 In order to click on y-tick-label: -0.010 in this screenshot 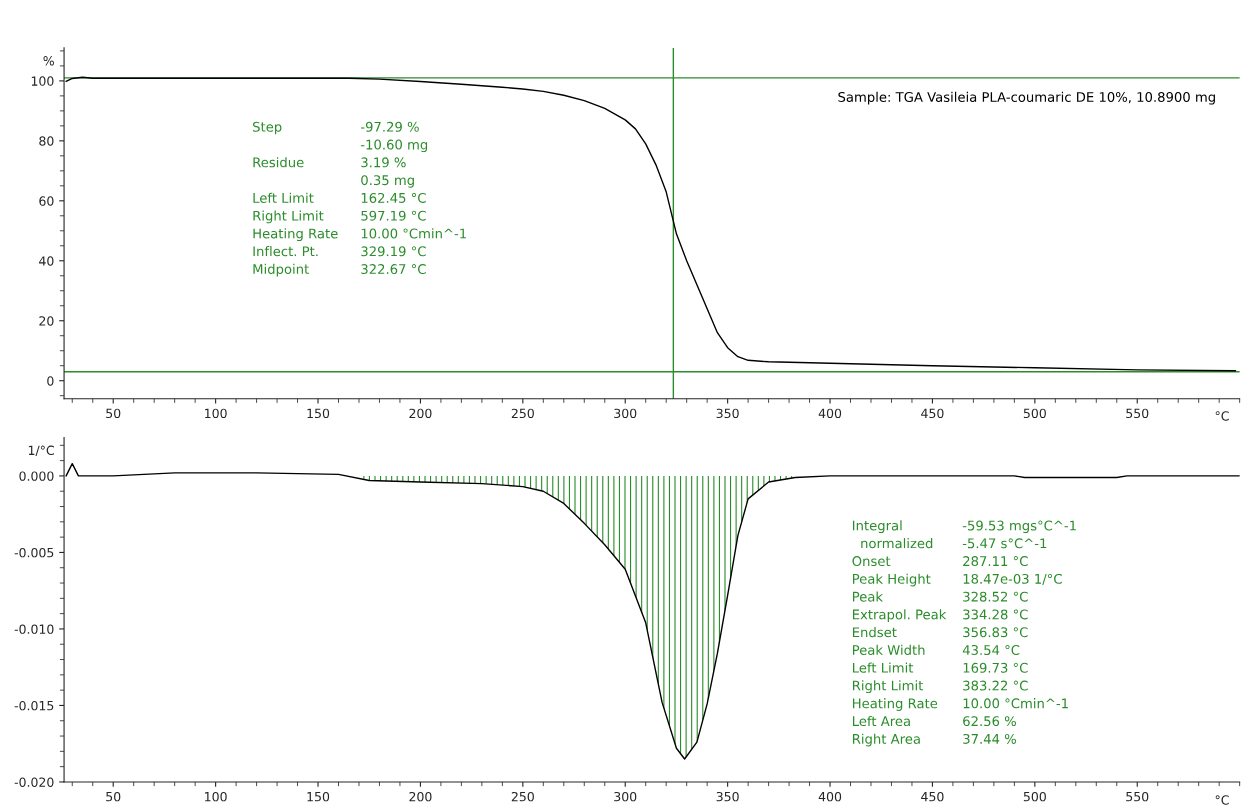, I will do `click(34, 629)`.